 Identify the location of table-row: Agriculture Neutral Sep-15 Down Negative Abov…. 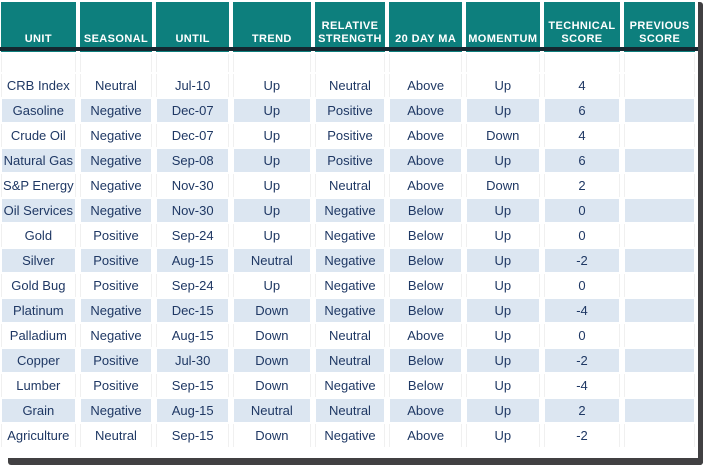
(348, 435).